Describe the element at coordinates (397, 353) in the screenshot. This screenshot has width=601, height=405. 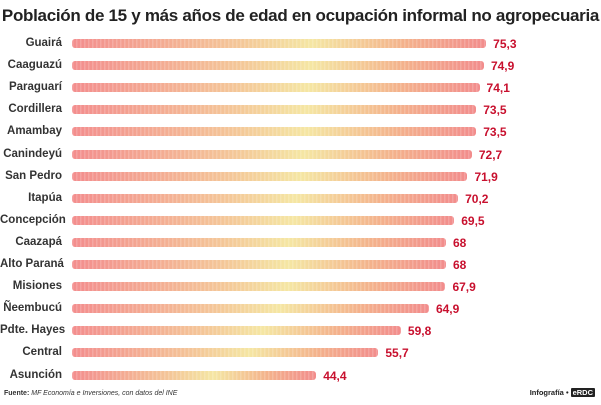
I see `value-label: 55,7` at that location.